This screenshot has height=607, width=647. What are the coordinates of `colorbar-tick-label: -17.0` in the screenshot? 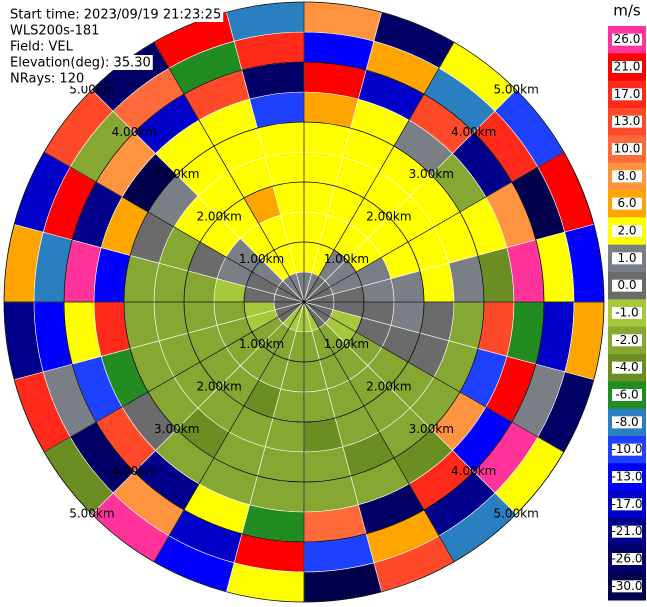 It's located at (626, 504).